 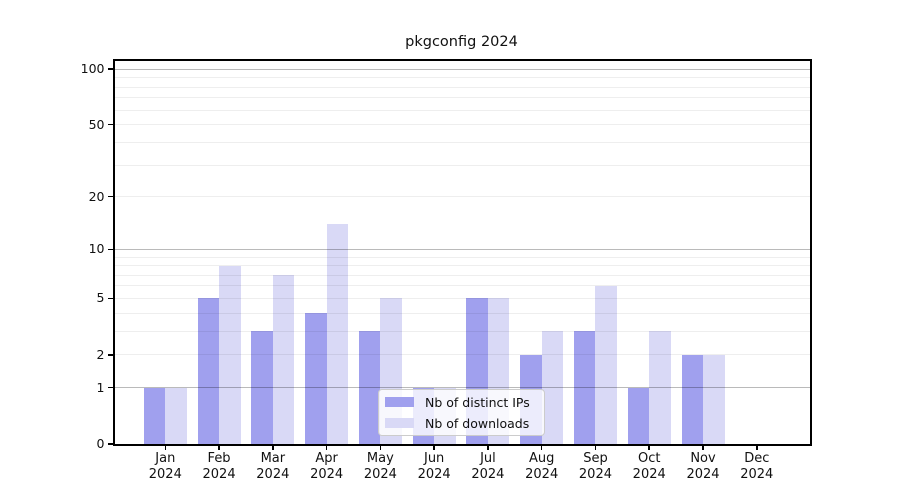 I want to click on spine-bottom, so click(x=462, y=445).